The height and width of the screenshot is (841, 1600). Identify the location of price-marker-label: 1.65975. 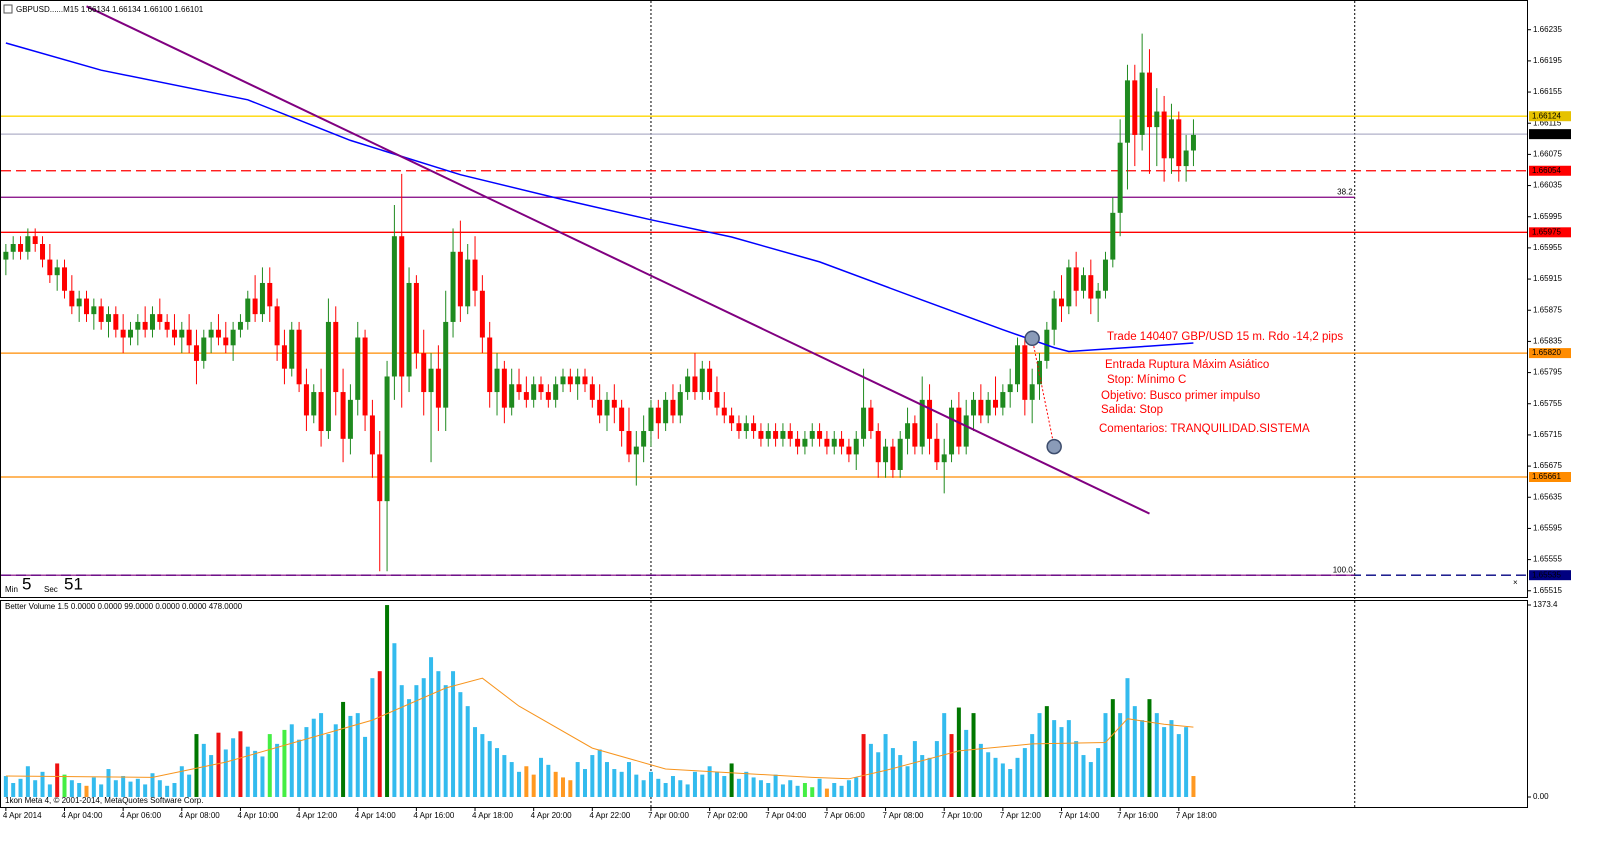
(1546, 231).